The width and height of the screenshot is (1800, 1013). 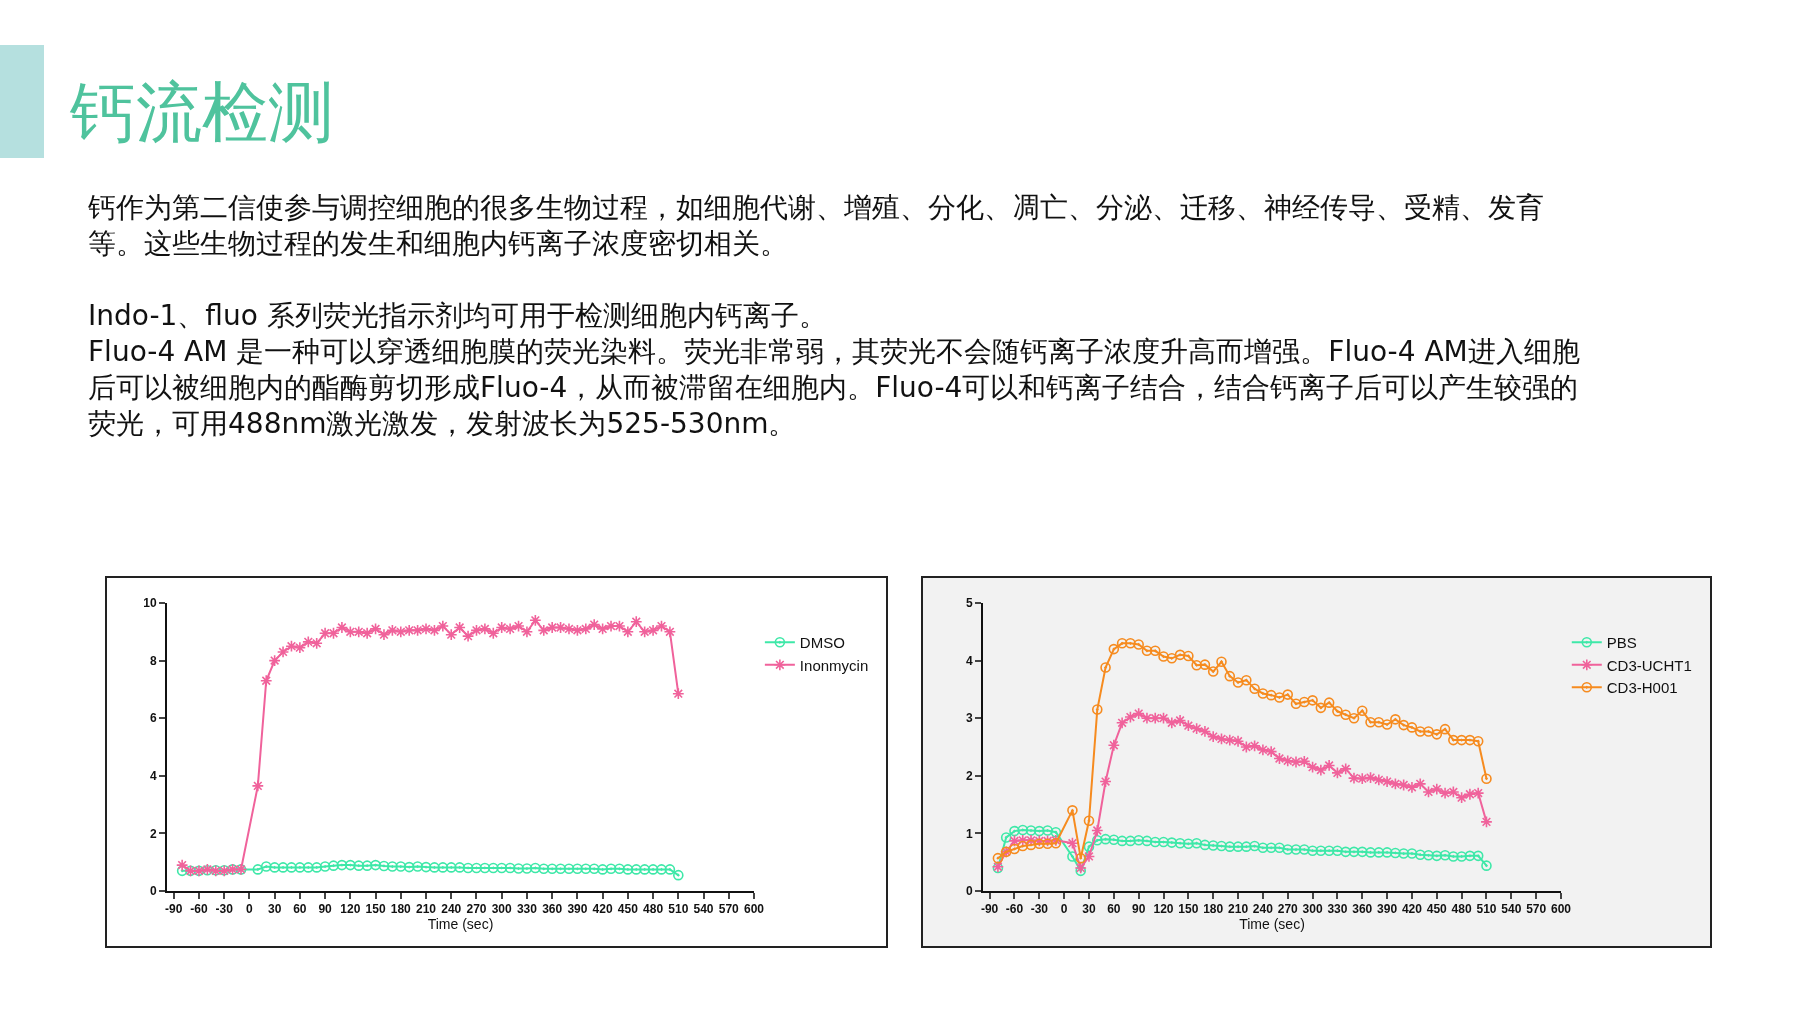 I want to click on legend-label: PBS, so click(x=1621, y=643).